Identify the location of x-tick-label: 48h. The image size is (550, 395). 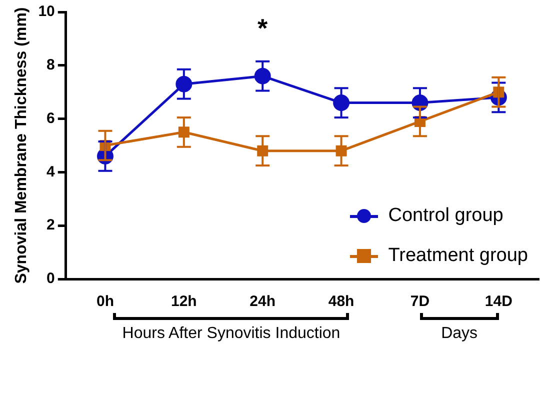
(341, 301).